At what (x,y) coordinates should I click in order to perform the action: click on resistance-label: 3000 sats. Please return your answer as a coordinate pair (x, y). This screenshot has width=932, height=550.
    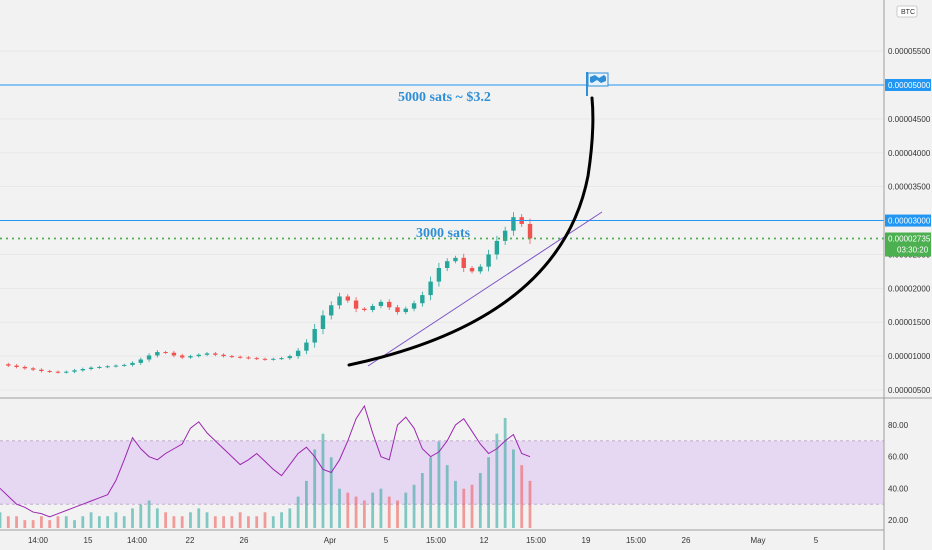
    Looking at the image, I should click on (443, 233).